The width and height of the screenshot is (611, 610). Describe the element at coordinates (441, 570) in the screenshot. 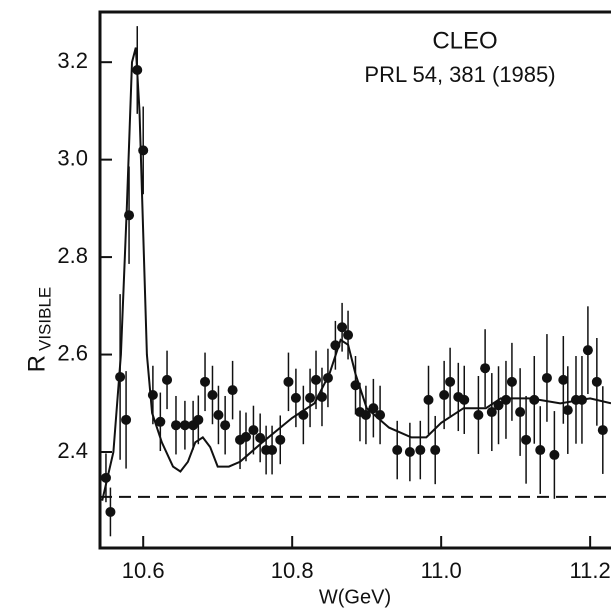

I see `x-tick-label: 11.0` at that location.